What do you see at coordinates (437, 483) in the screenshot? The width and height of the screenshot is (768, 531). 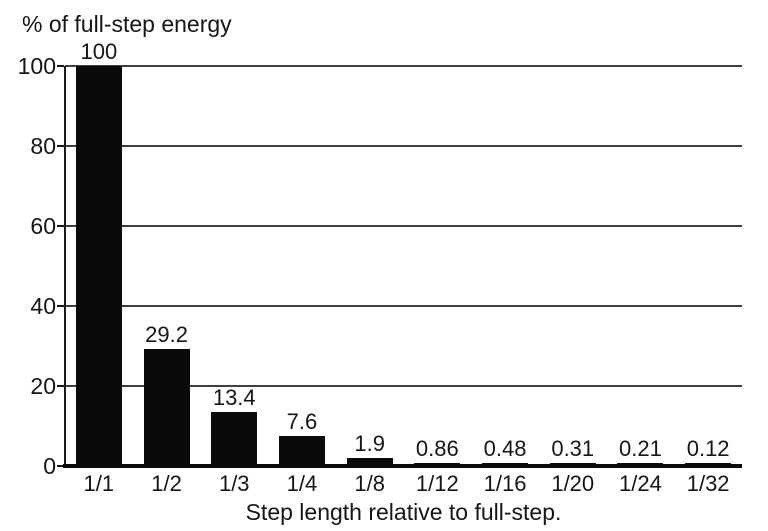 I see `x-tick-label-1-12: 1/12` at bounding box center [437, 483].